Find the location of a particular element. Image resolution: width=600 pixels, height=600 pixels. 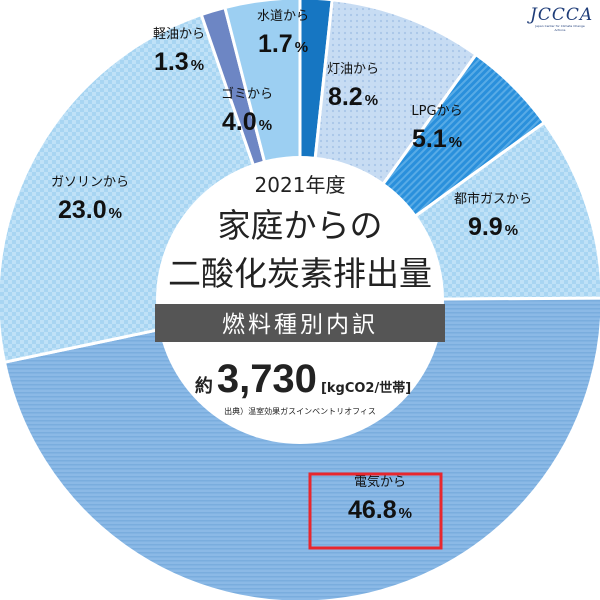

slice-label-8: ゴミから is located at coordinates (247, 94).